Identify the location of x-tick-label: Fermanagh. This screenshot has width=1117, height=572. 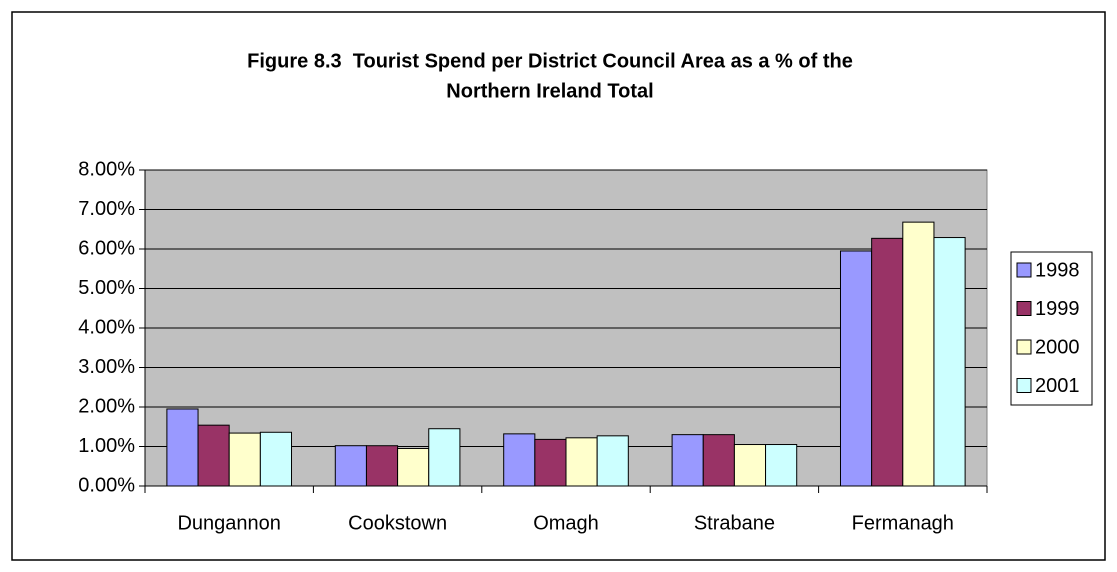
(903, 523).